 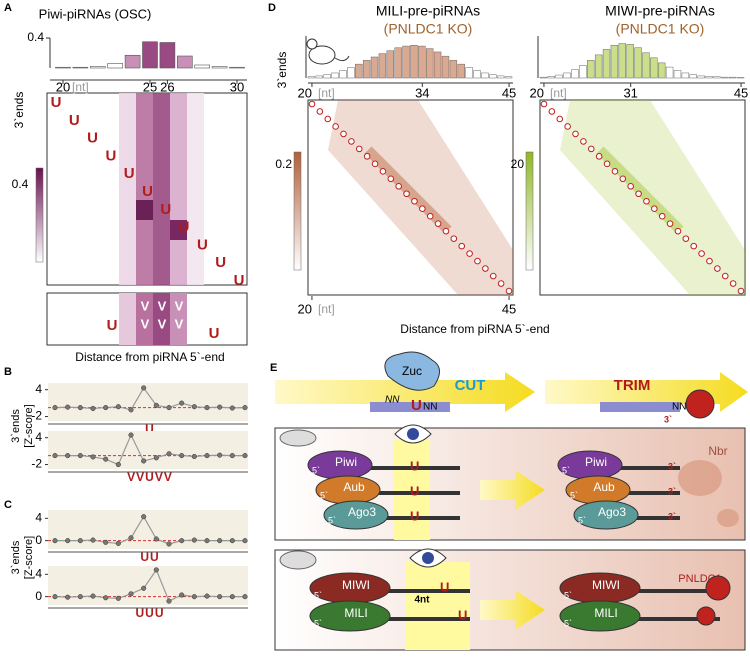 What do you see at coordinates (509, 92) in the screenshot?
I see `x-tick-label: 45` at bounding box center [509, 92].